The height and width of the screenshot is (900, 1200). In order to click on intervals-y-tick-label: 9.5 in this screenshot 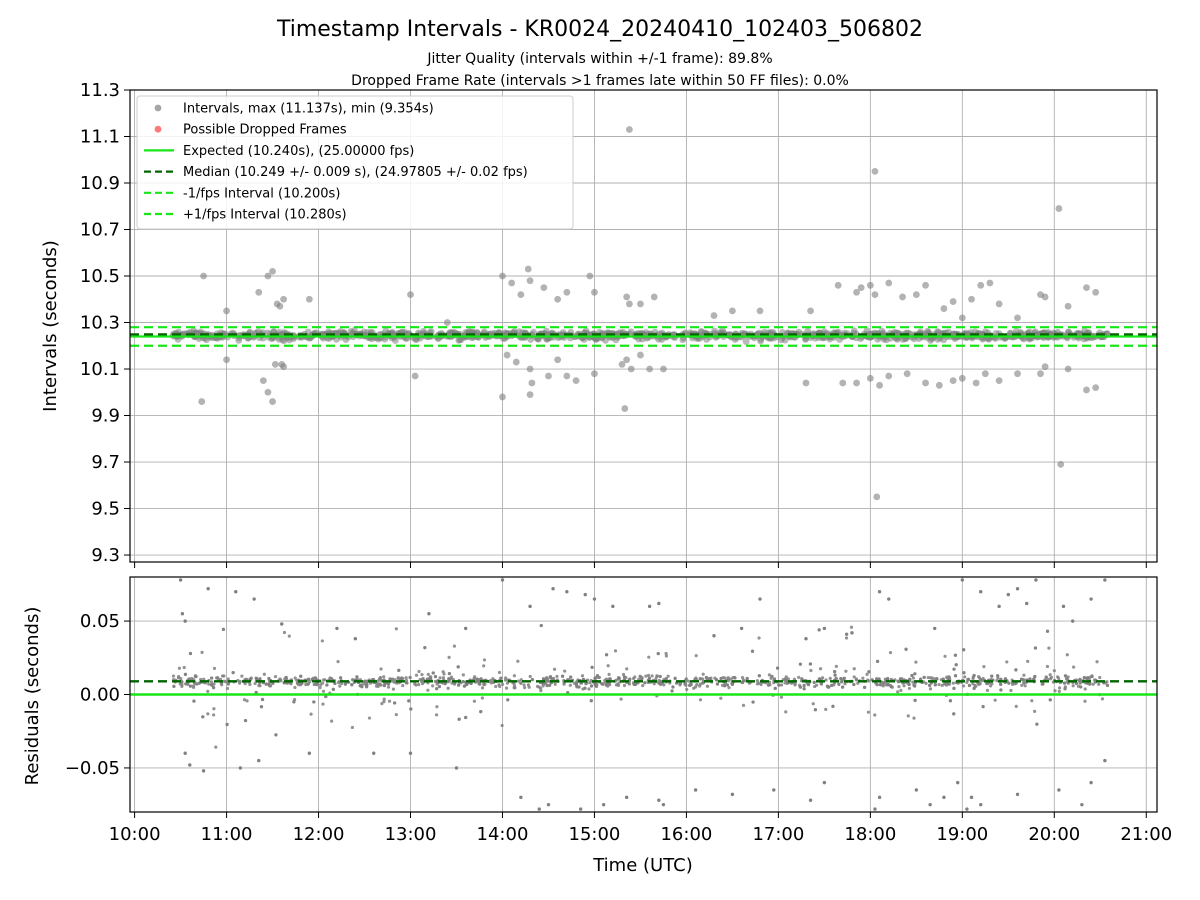, I will do `click(105, 509)`.